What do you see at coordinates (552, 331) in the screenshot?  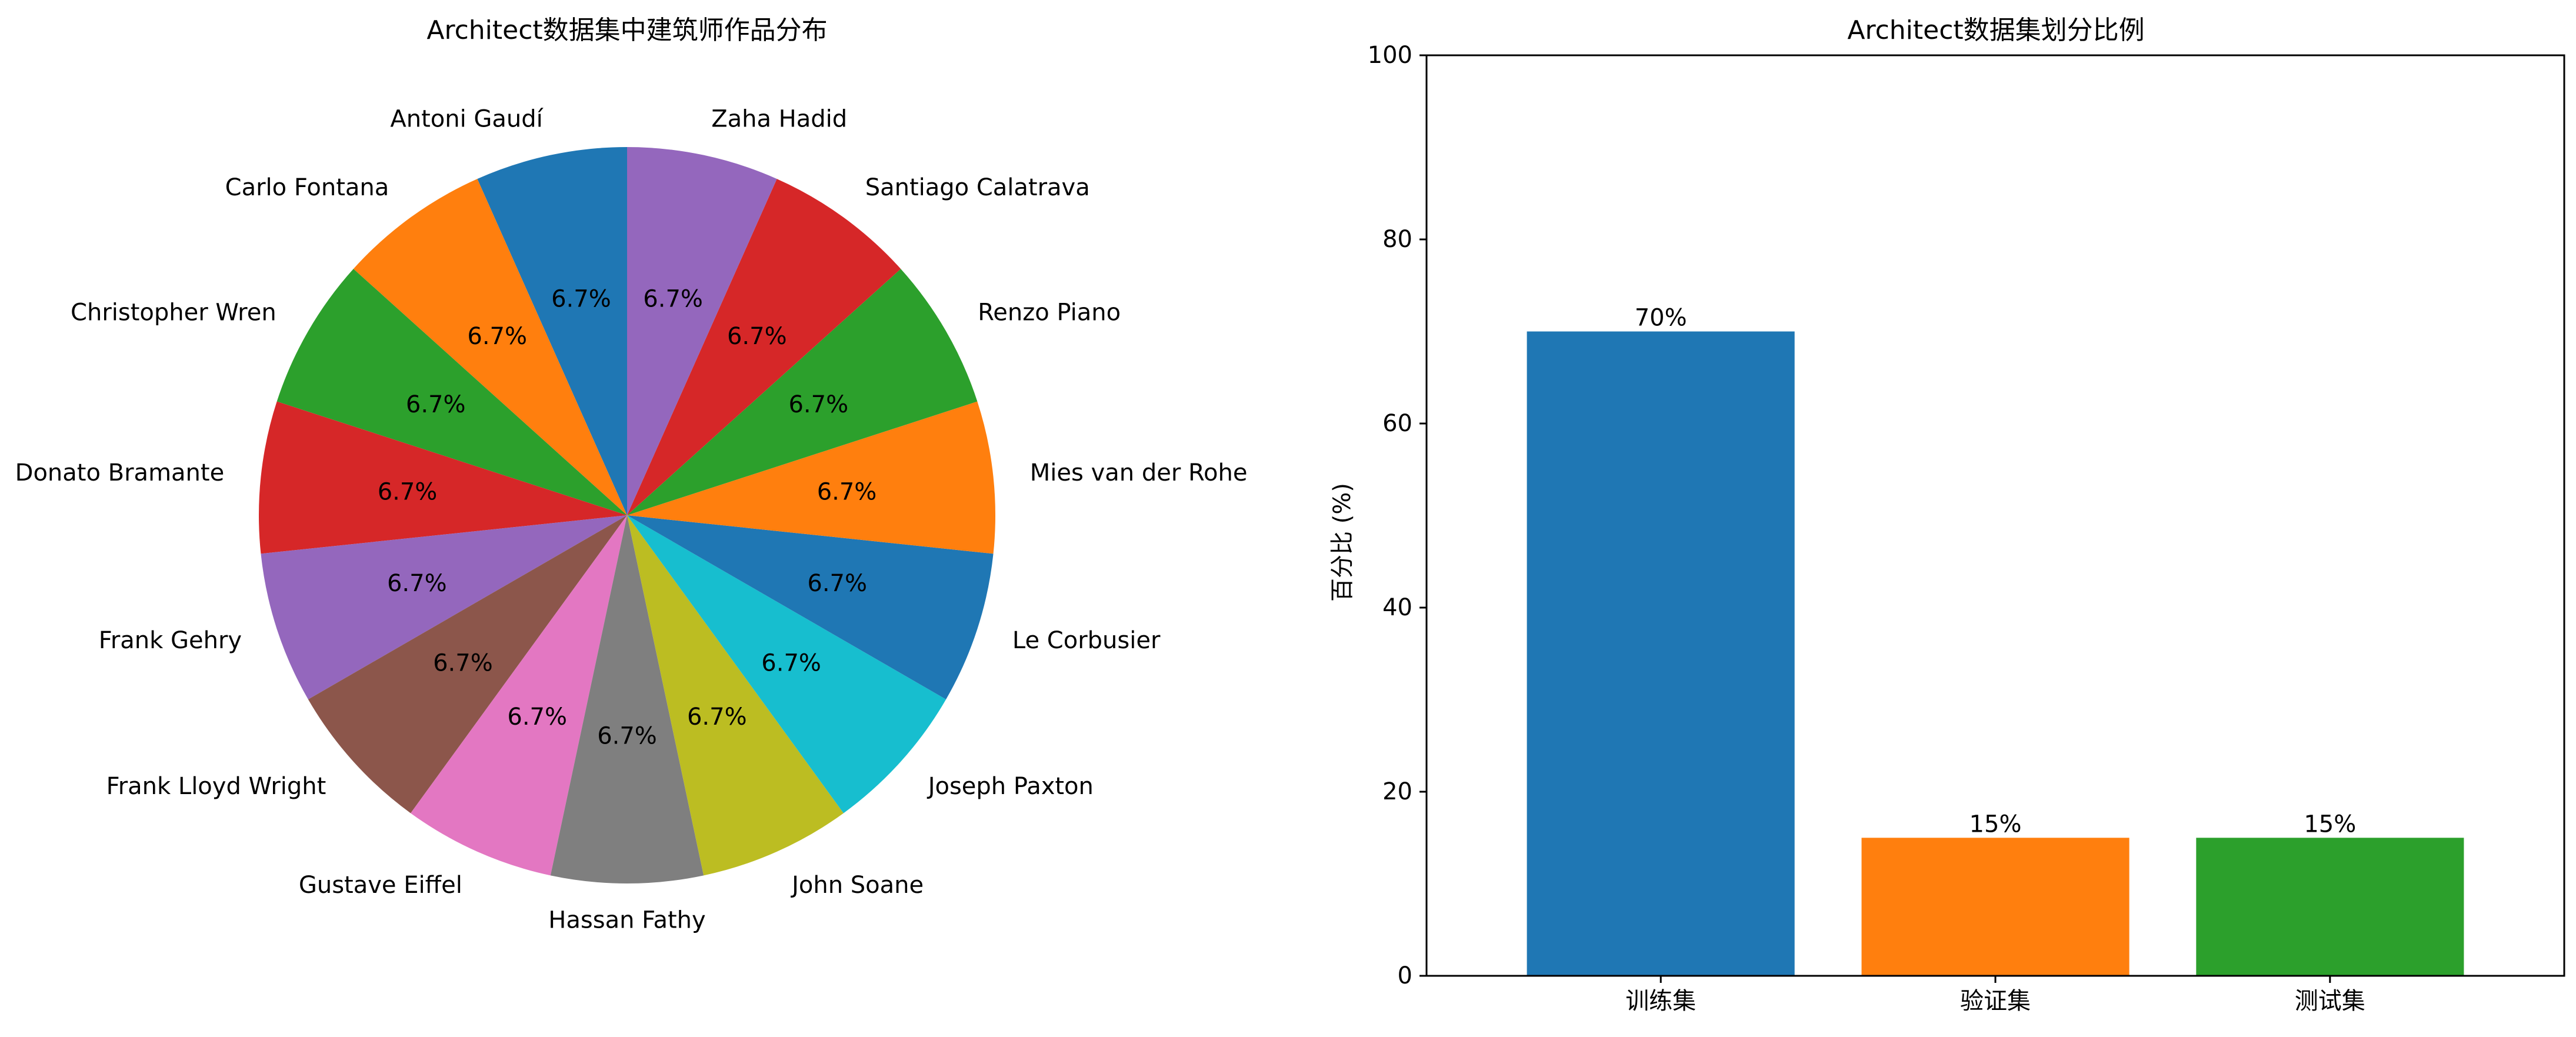 I see `pie-slice-antoni-gaudi` at bounding box center [552, 331].